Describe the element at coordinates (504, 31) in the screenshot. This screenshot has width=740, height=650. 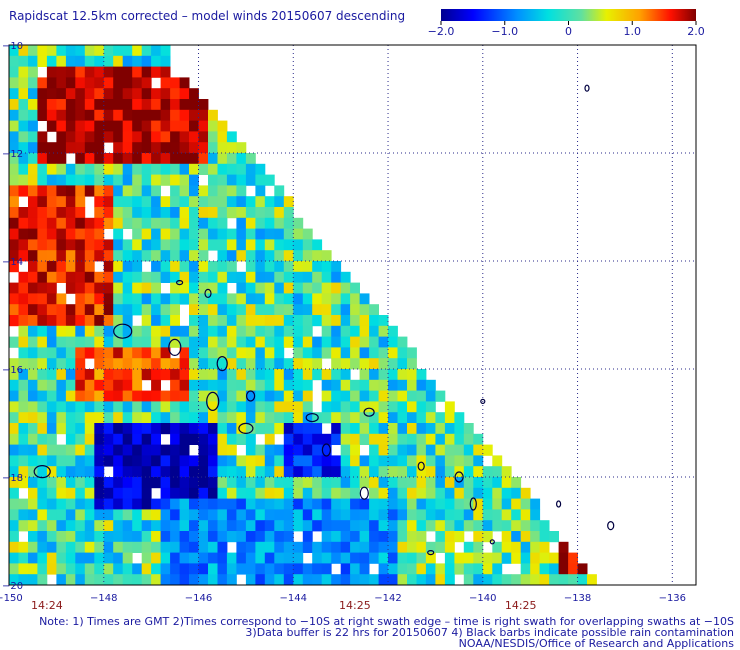
I see `colorbar-tick-label: −1.0` at that location.